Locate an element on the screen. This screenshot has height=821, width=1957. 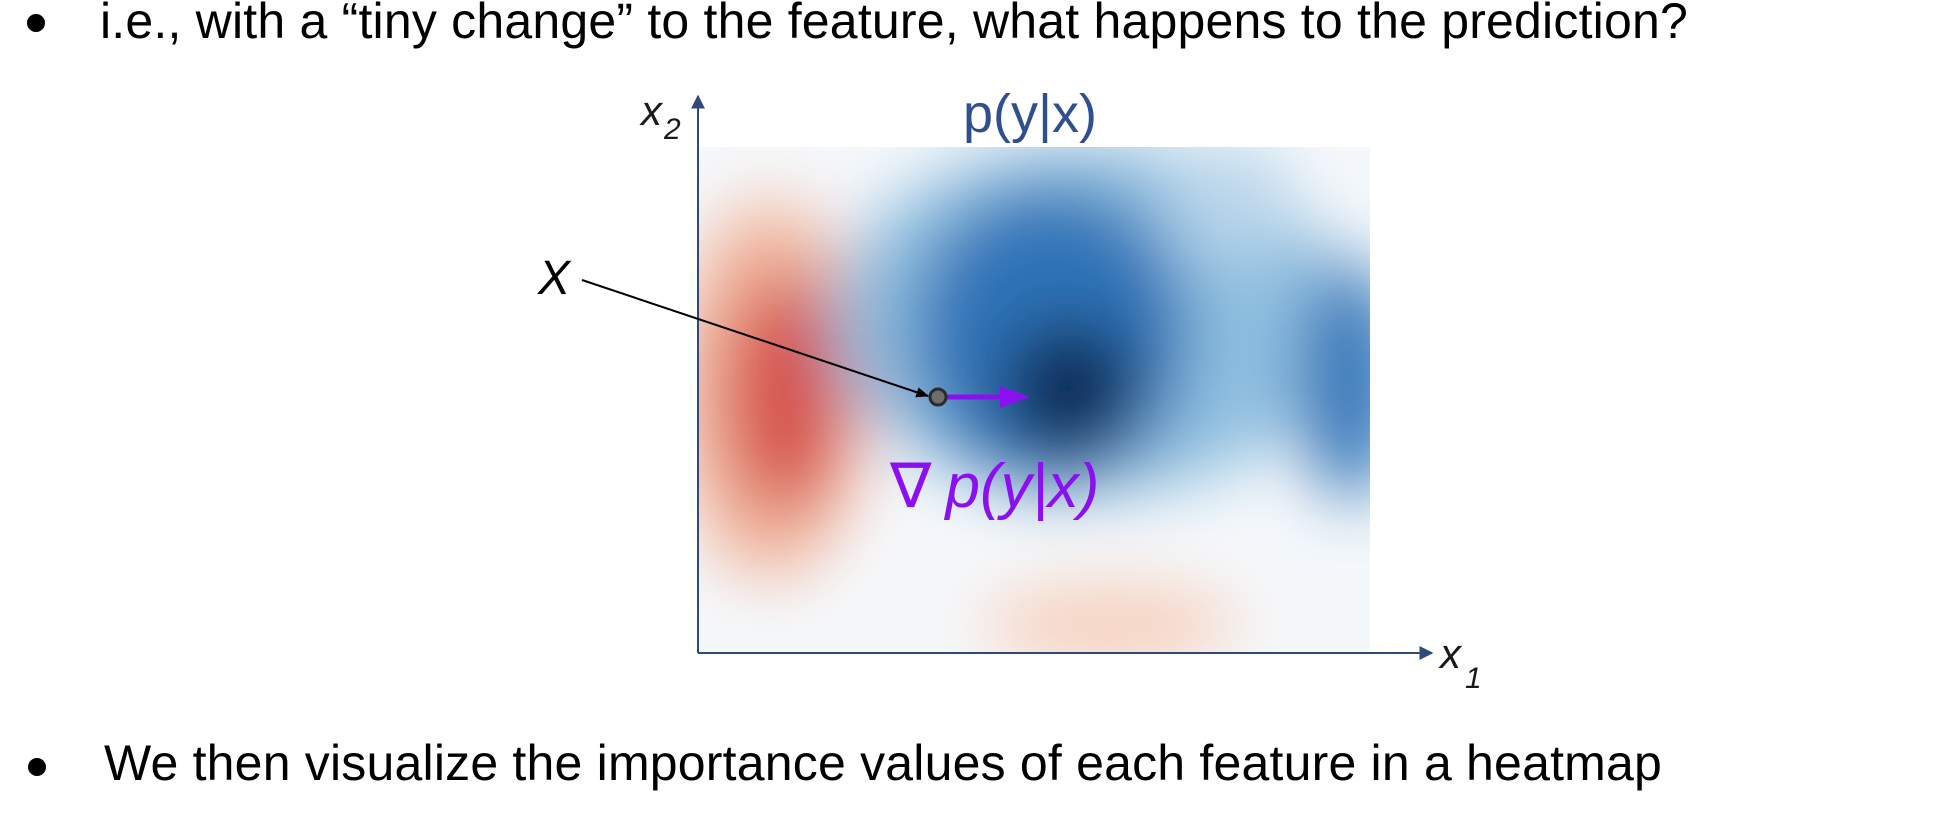
point-pointer-line is located at coordinates (755, 338).